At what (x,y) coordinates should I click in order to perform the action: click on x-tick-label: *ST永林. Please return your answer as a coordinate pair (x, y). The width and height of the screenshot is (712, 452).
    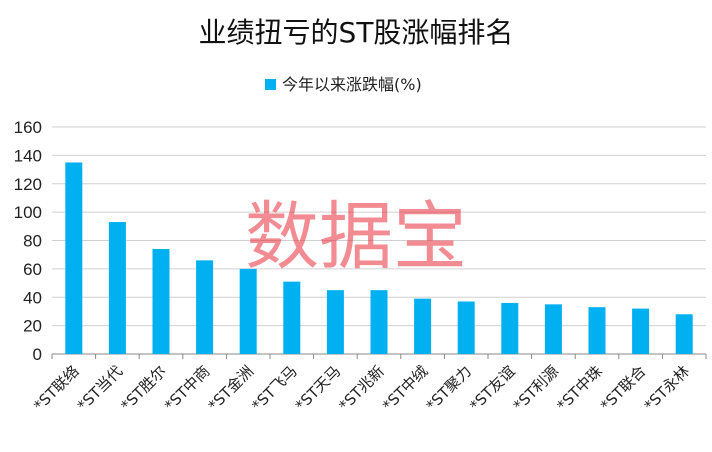
    Looking at the image, I should click on (667, 388).